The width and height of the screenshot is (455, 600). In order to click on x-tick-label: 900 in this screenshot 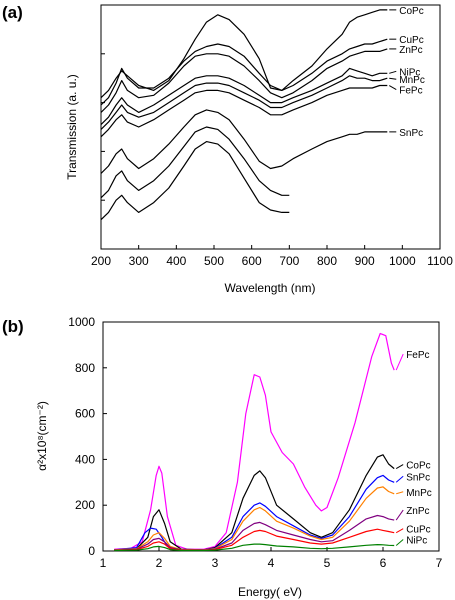, I will do `click(365, 261)`.